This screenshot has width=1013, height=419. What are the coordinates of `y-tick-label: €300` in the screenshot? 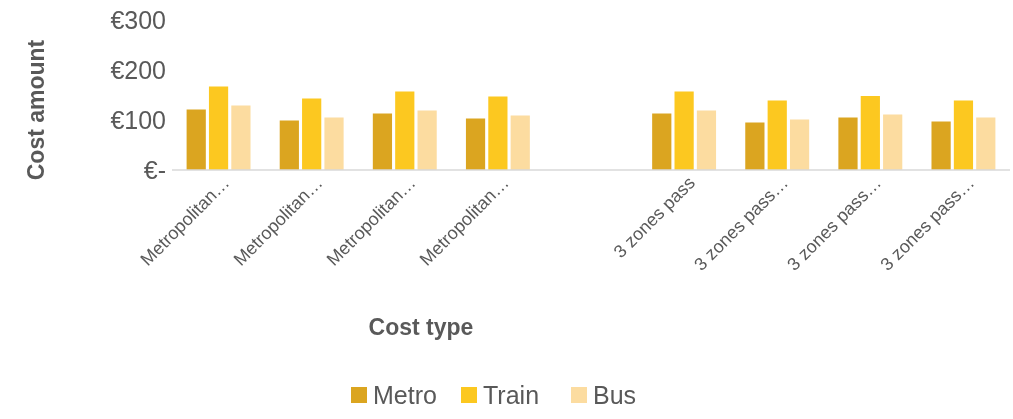 It's located at (138, 19).